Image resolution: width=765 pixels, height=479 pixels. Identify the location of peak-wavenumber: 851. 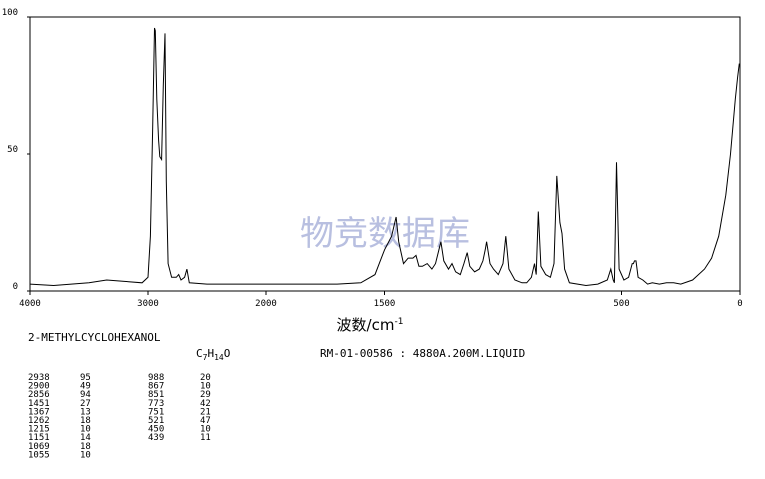
(156, 395).